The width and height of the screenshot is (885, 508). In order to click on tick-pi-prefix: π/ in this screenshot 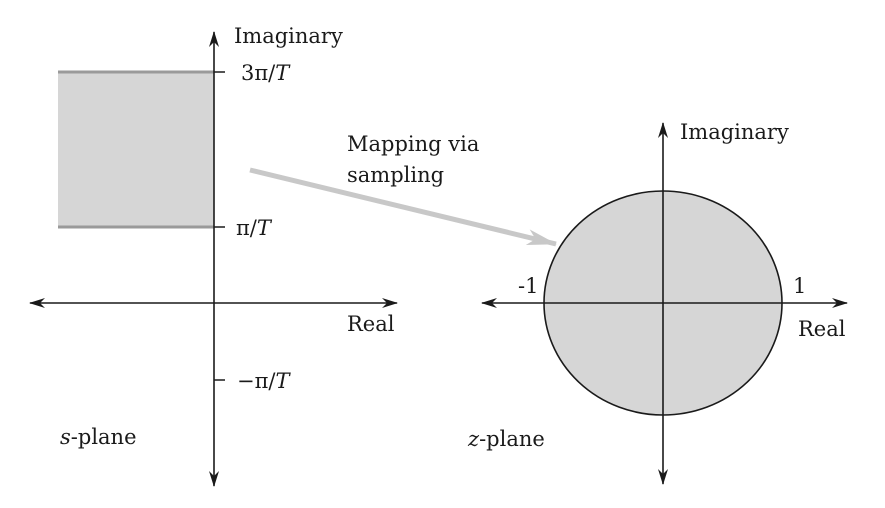, I will do `click(247, 228)`.